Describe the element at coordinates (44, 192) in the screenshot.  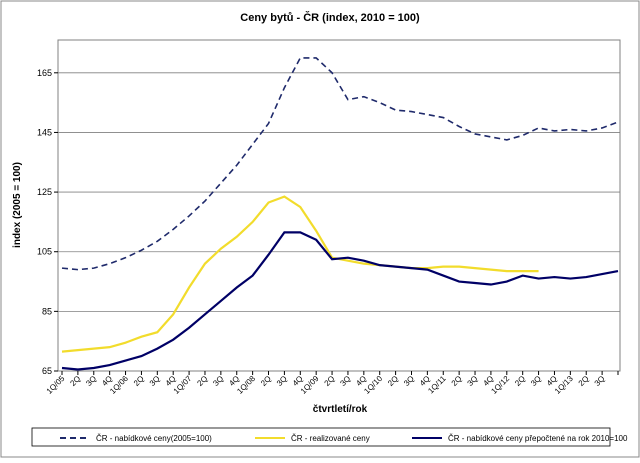
I see `y-tick-label: 125` at that location.